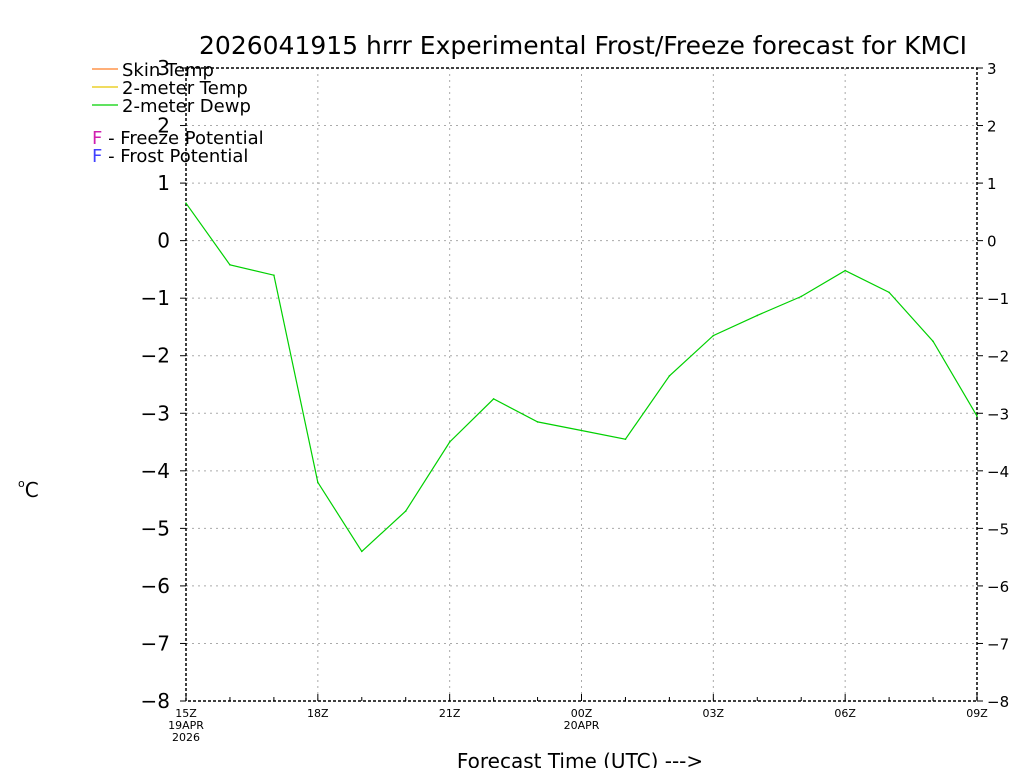 This screenshot has width=1024, height=768. Describe the element at coordinates (186, 106) in the screenshot. I see `legend-label: 2-meter Dewp` at that location.